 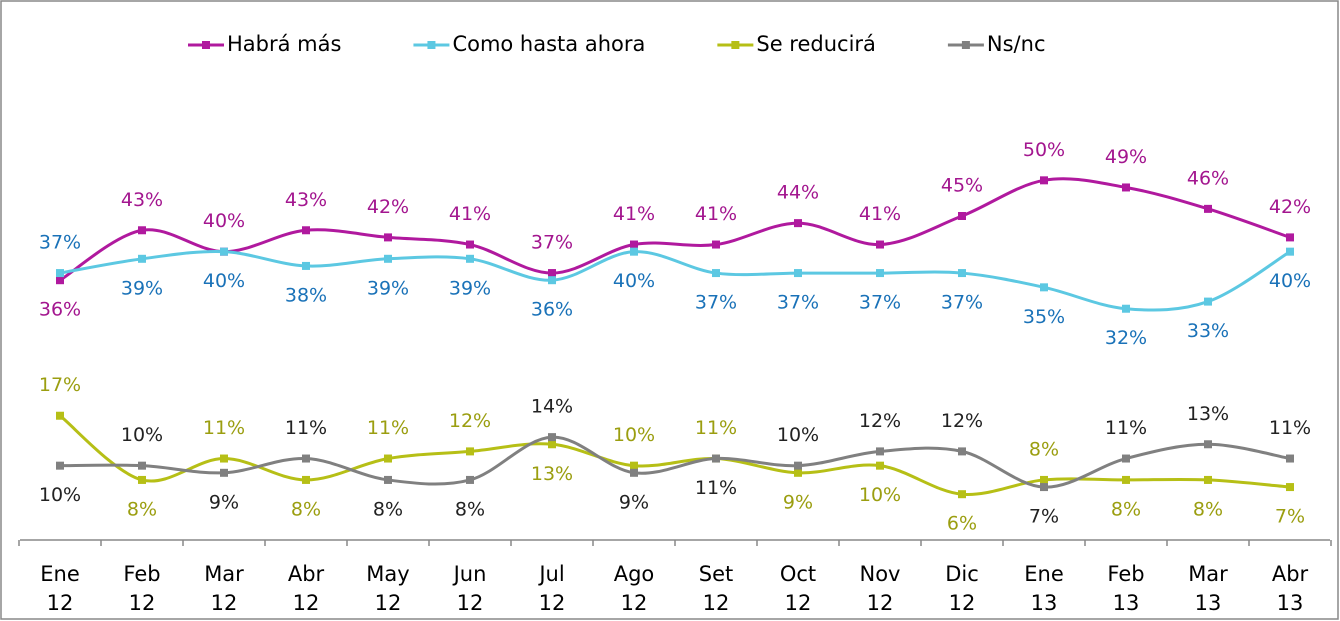 I want to click on data-label: 43%, so click(x=306, y=200).